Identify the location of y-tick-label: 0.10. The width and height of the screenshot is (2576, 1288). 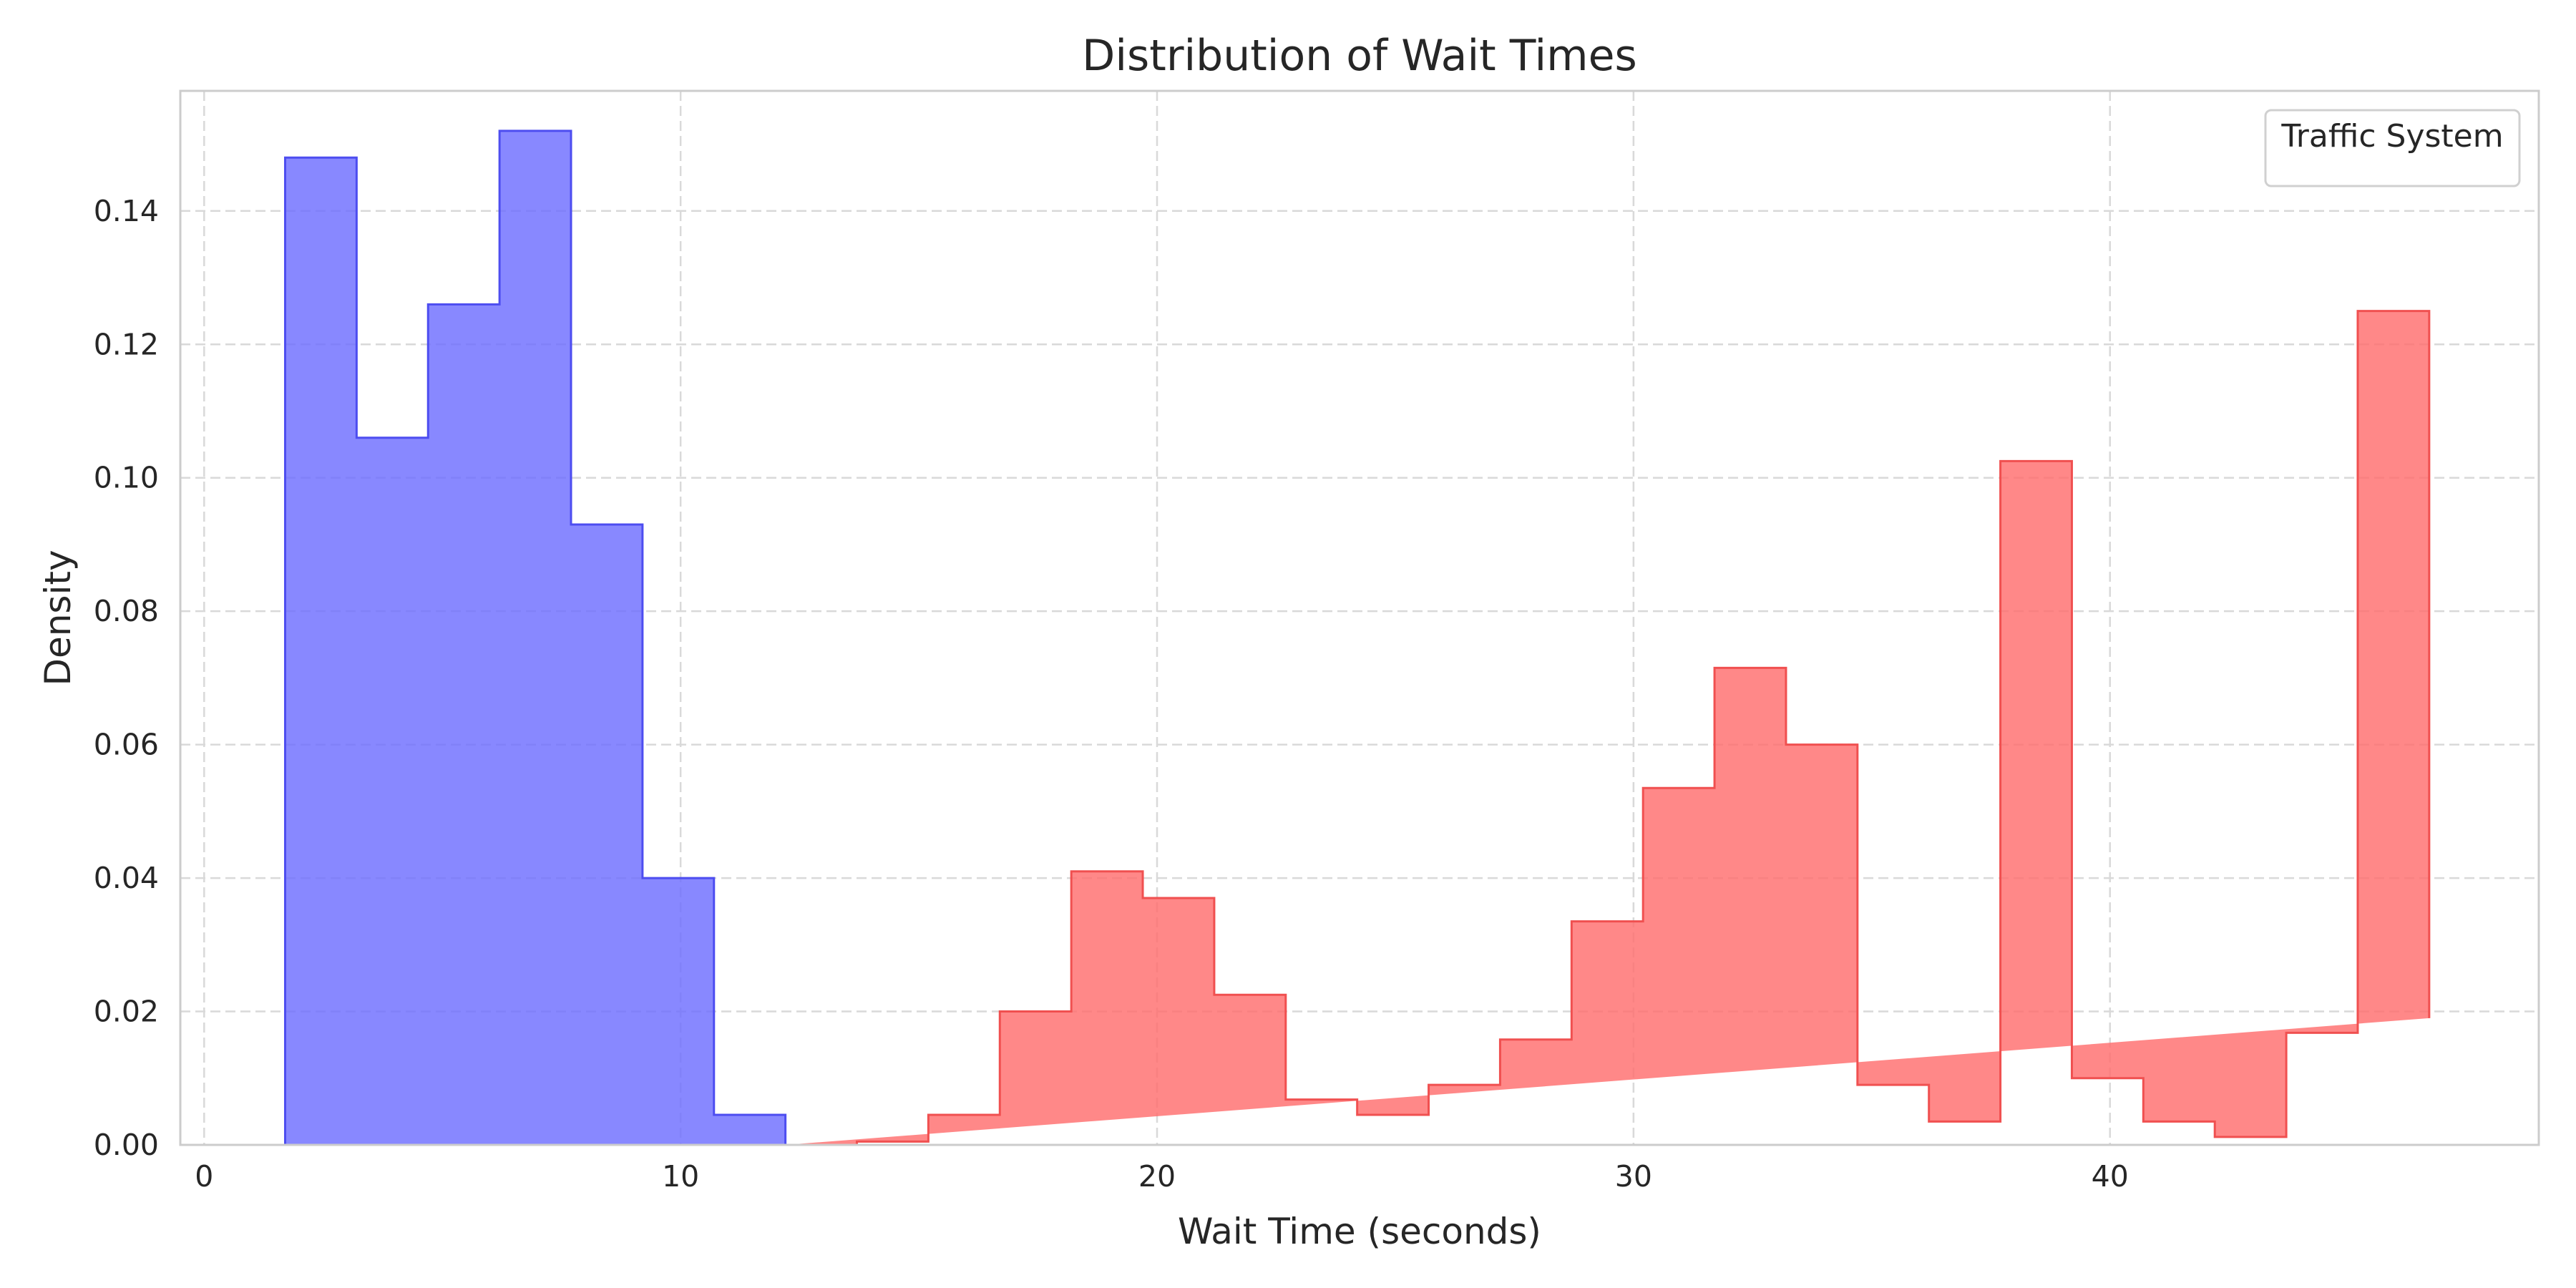
(126, 478).